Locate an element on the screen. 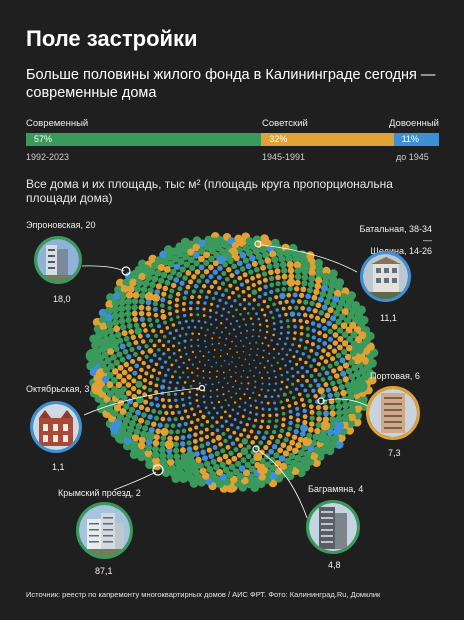  leader-portovaya is located at coordinates (345, 402).